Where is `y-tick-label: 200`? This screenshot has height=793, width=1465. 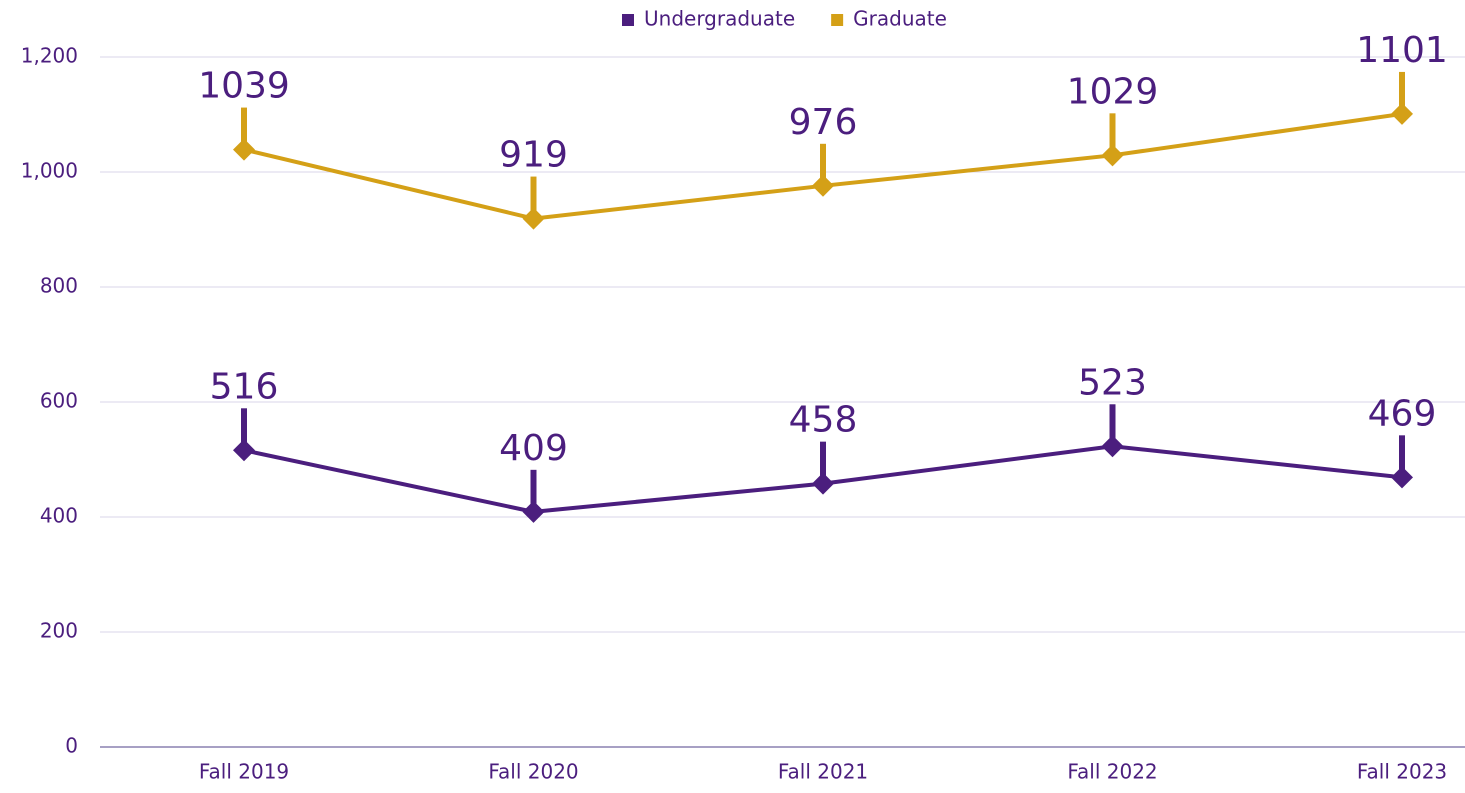
y-tick-label: 200 is located at coordinates (59, 631).